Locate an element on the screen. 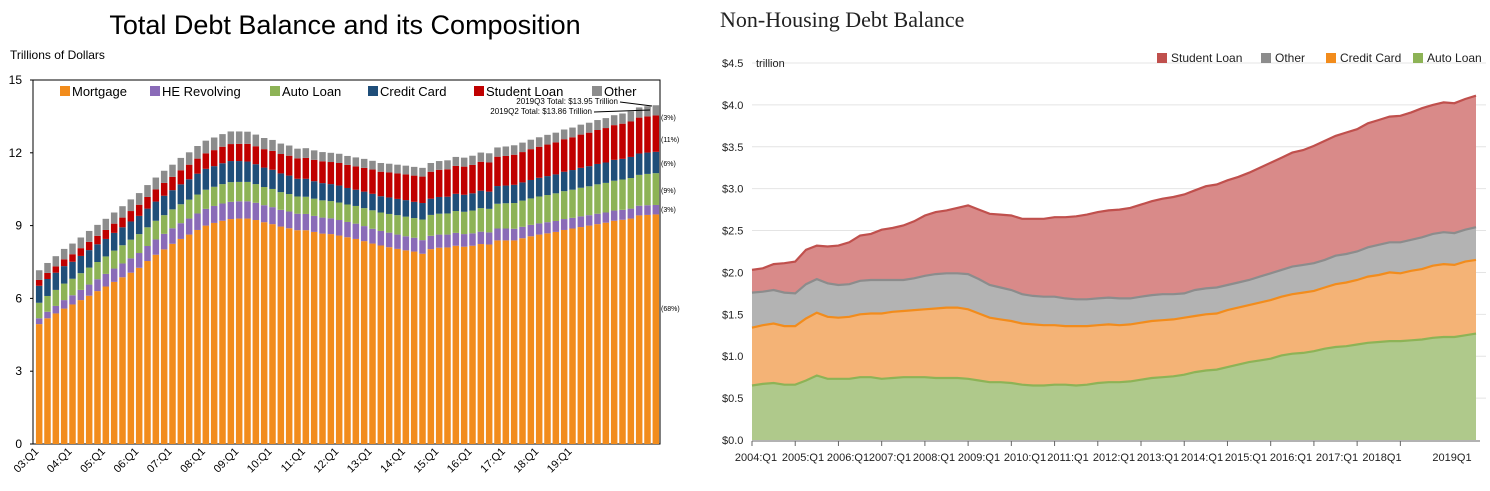 This screenshot has width=1490, height=491. share-he-revolving: (3%) is located at coordinates (668, 210).